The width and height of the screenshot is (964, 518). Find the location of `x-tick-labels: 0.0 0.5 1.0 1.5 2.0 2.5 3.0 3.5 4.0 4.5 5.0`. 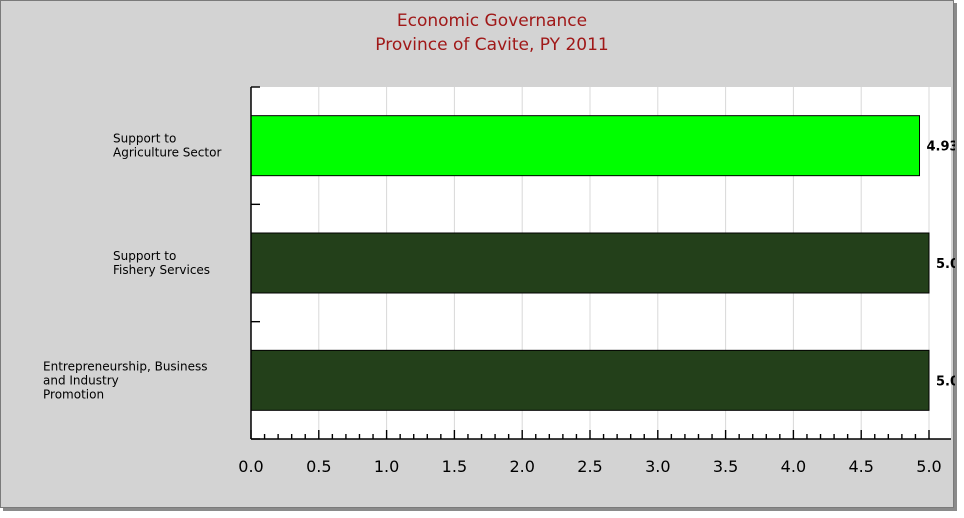

x-tick-labels: 0.0 0.5 1.0 1.5 2.0 2.5 3.0 3.5 4.0 4.5 5.0 is located at coordinates (589, 466).